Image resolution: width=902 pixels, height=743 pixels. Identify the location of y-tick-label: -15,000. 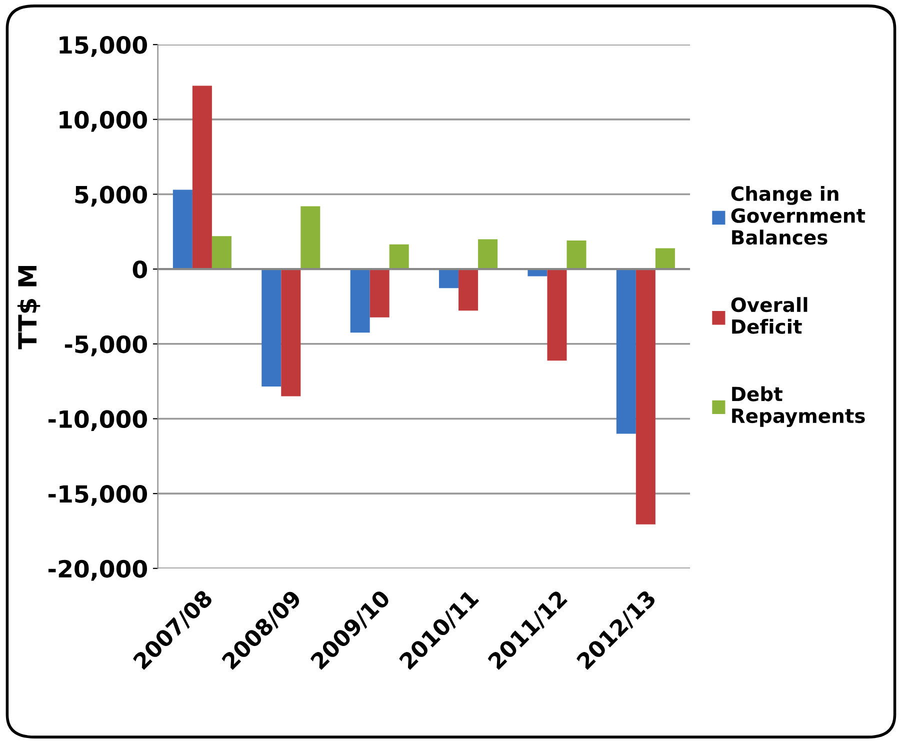
(98, 495).